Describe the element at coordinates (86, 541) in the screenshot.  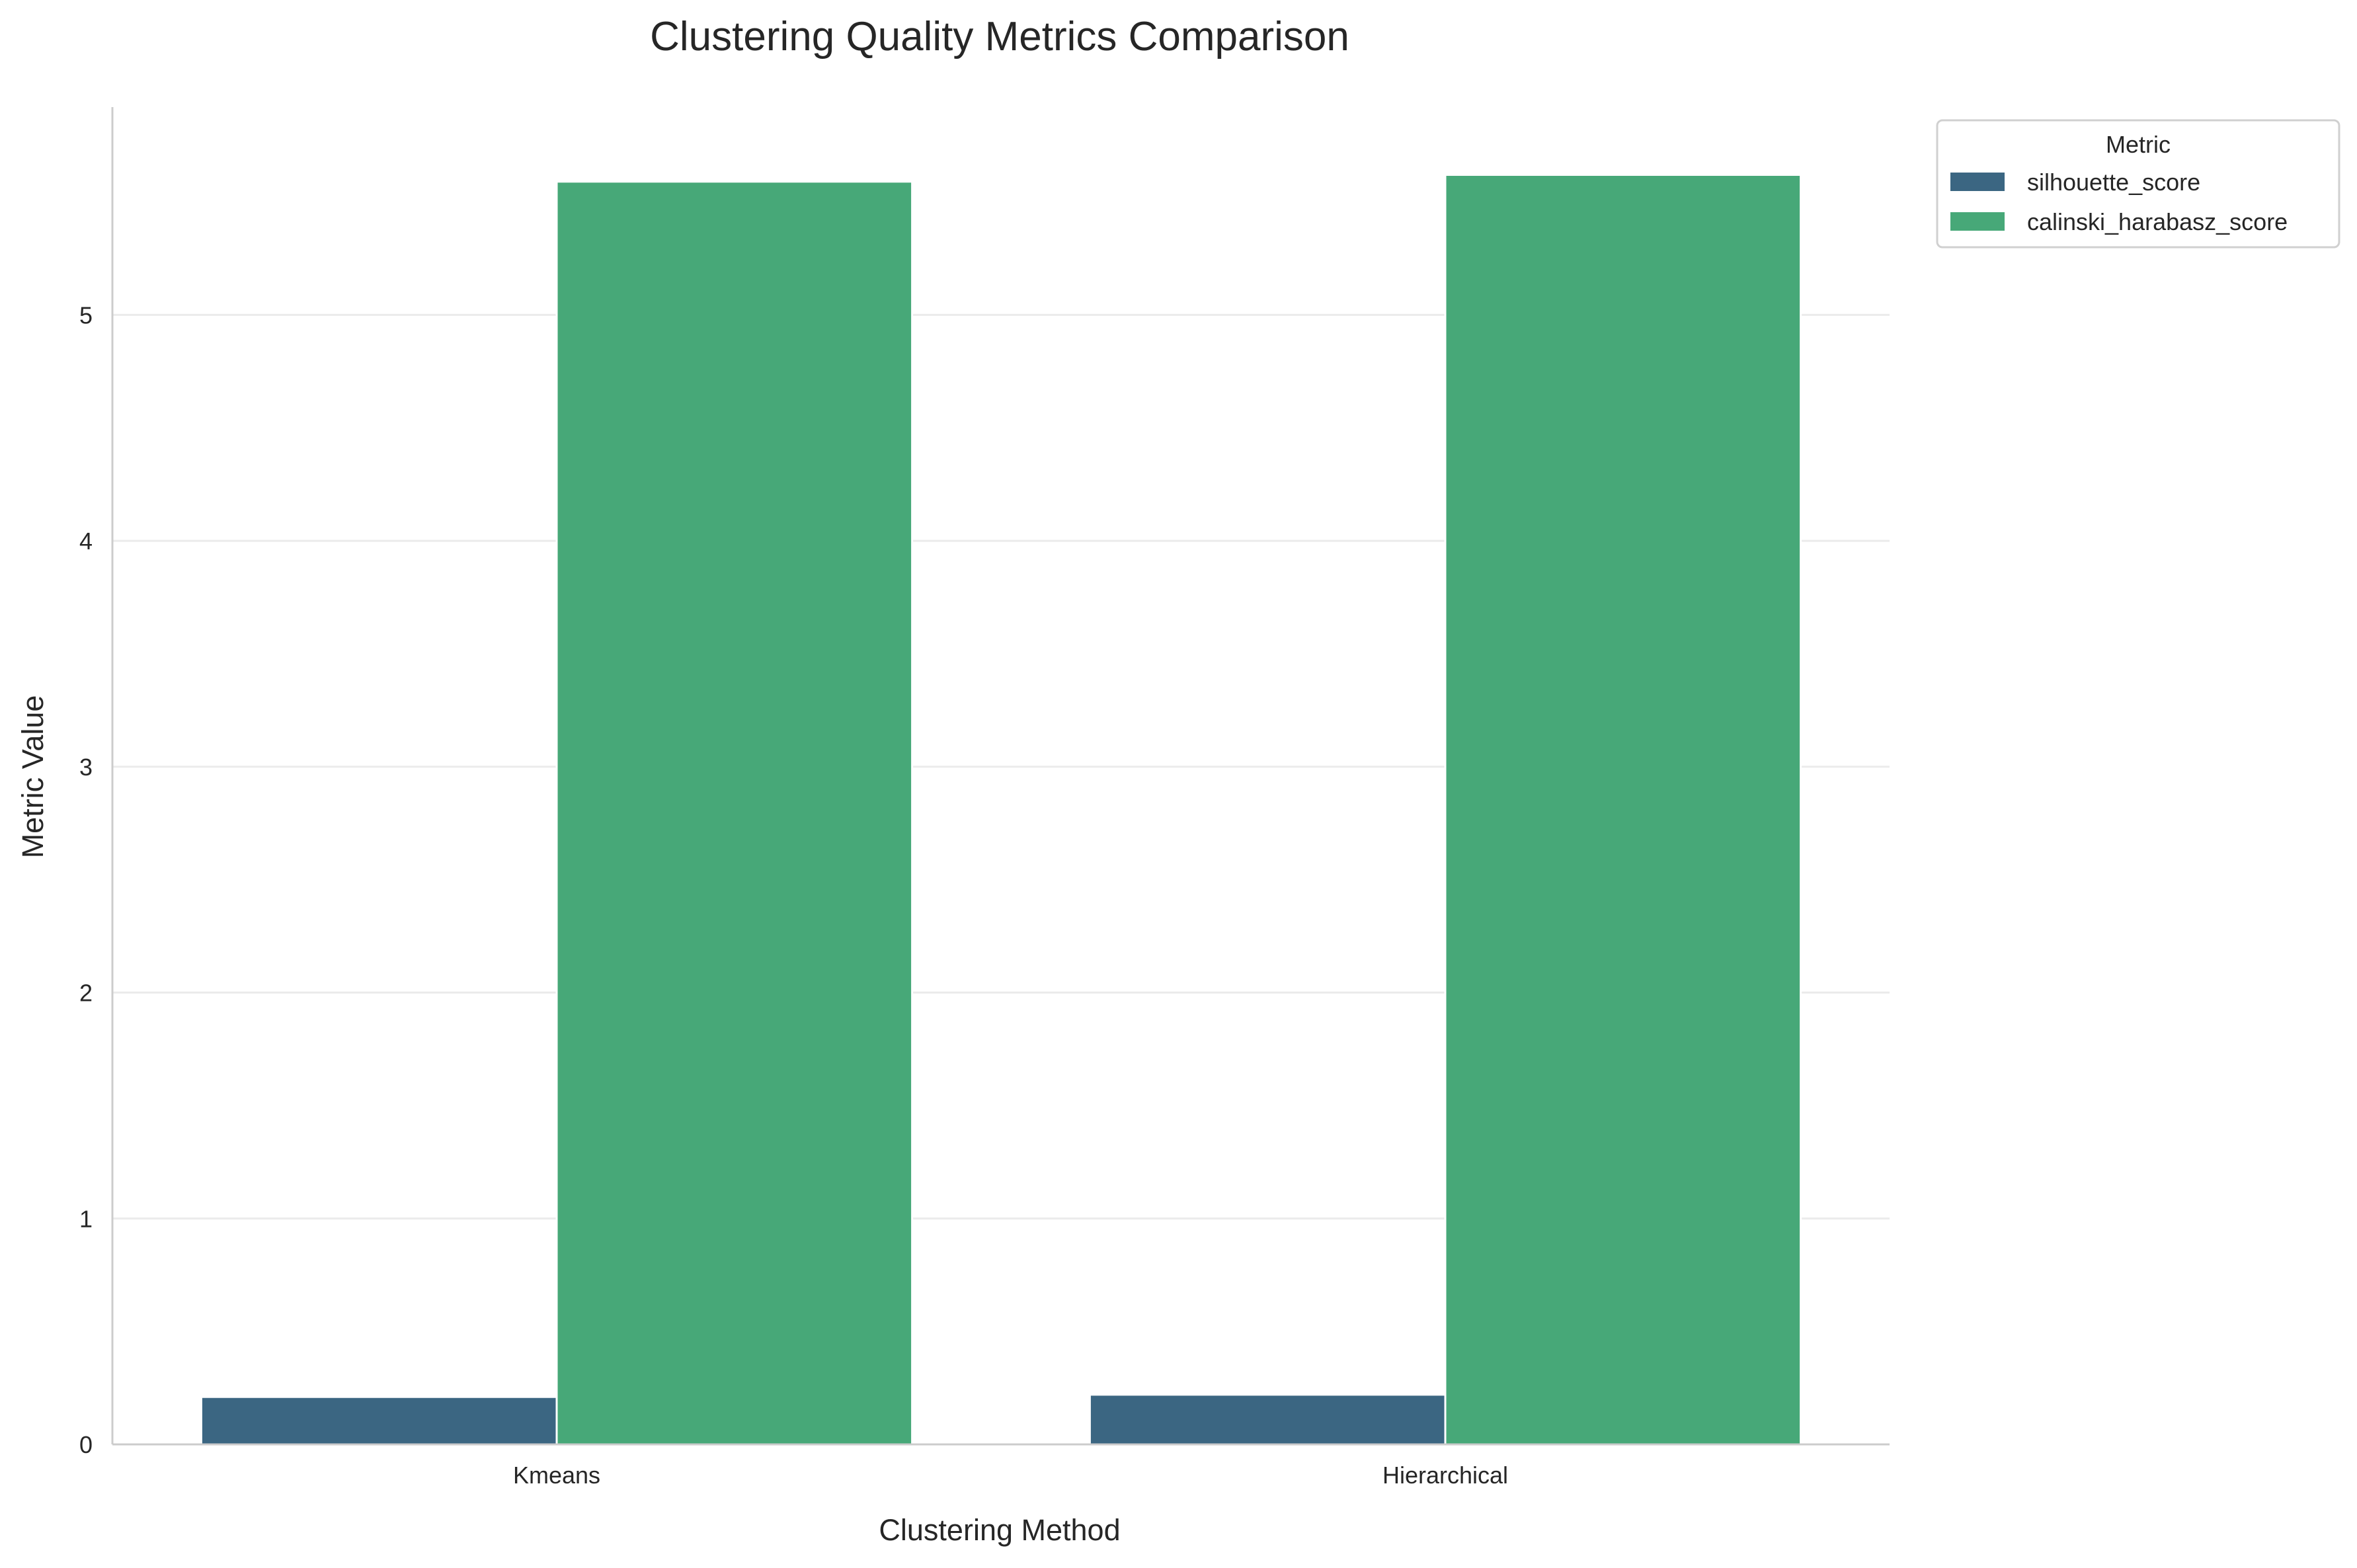
I see `y-tick-label: 4` at that location.